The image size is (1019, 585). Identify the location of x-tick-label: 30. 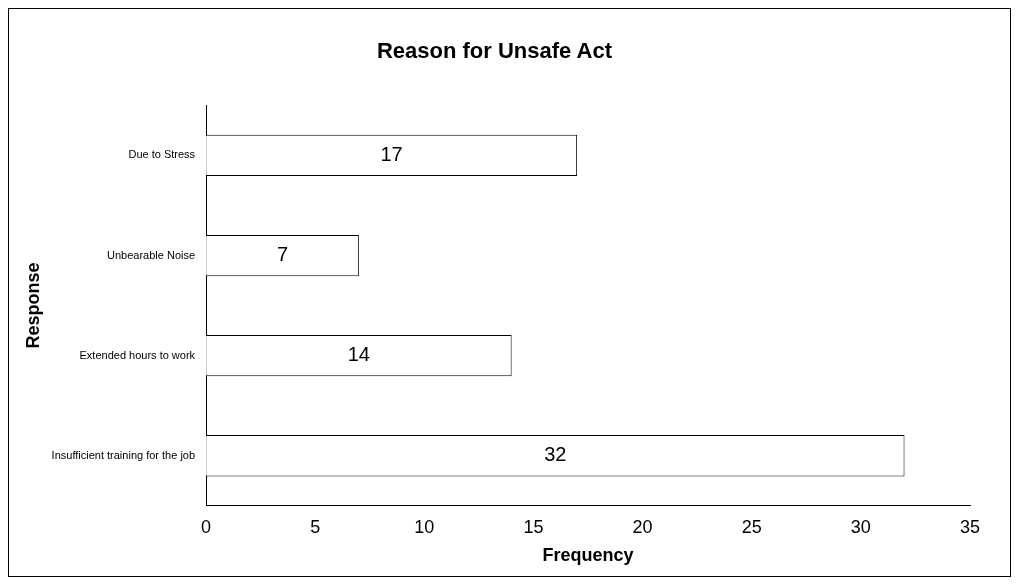
(860, 526).